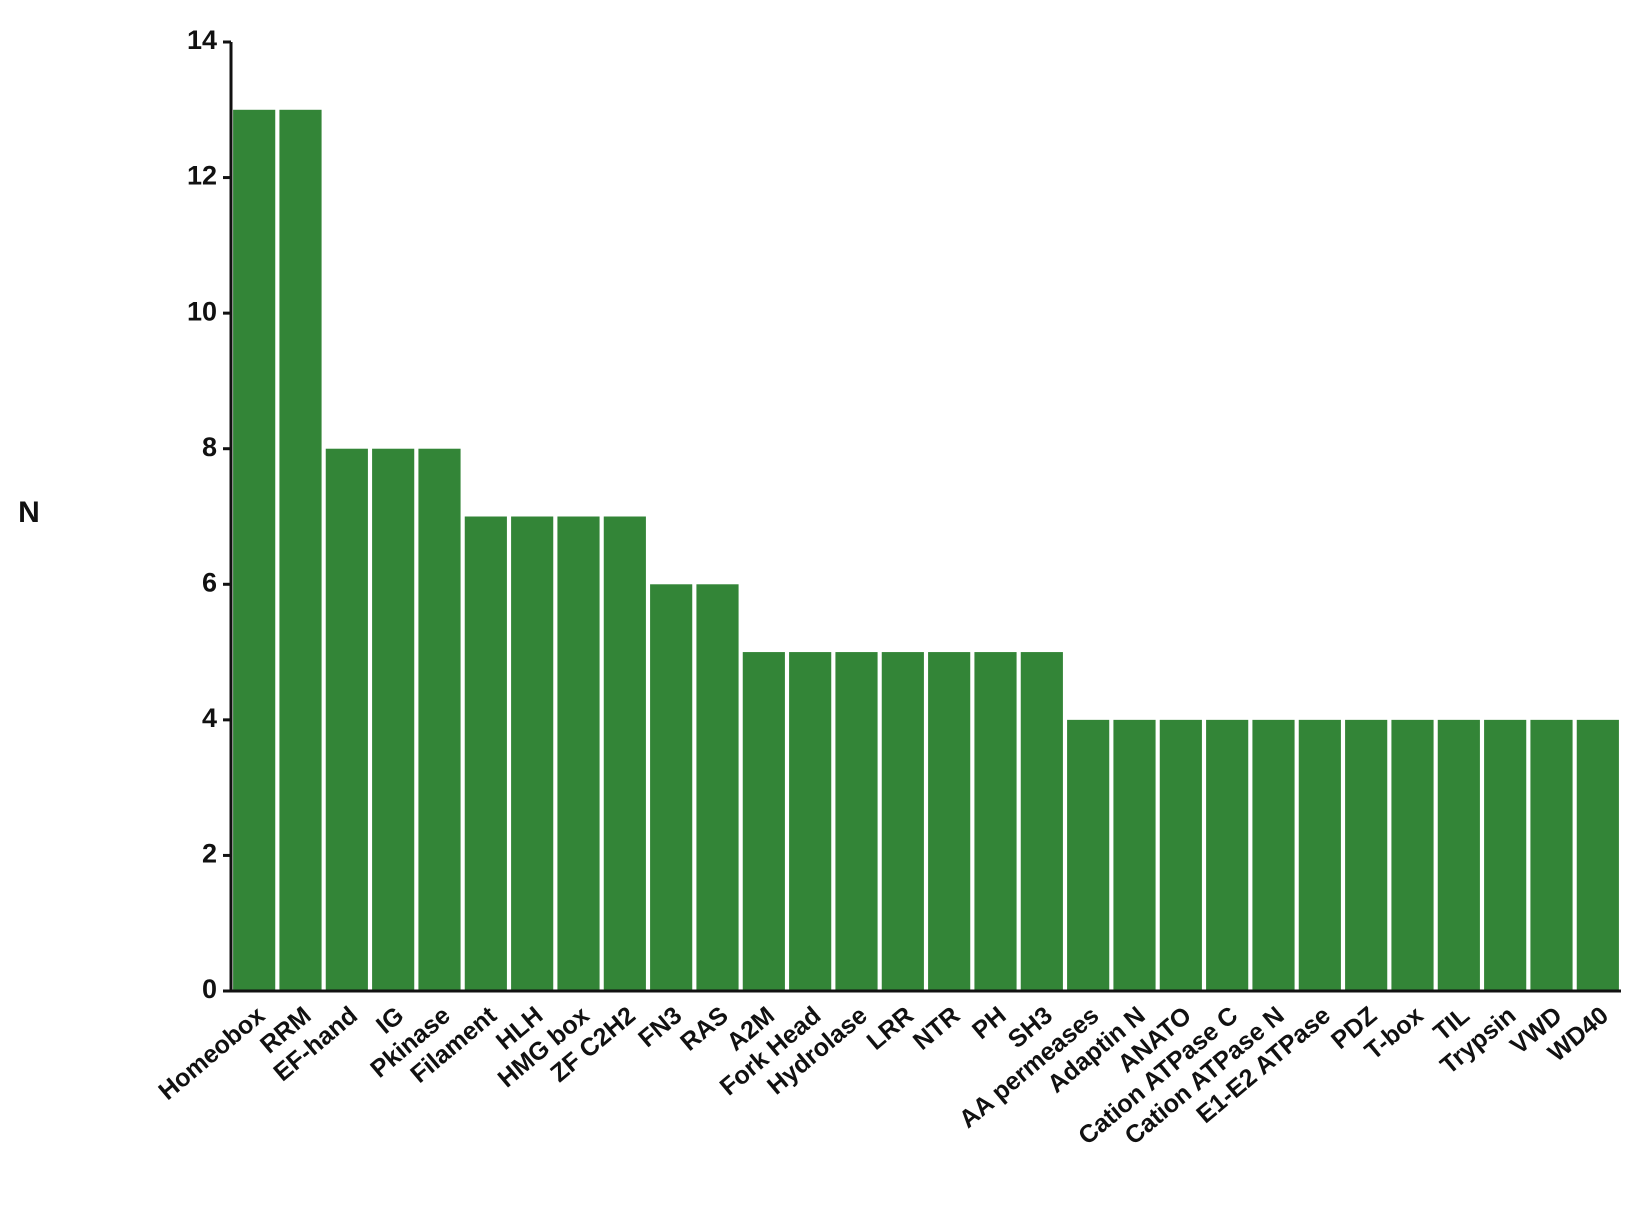  What do you see at coordinates (209, 854) in the screenshot?
I see `y-tick-label: 2` at bounding box center [209, 854].